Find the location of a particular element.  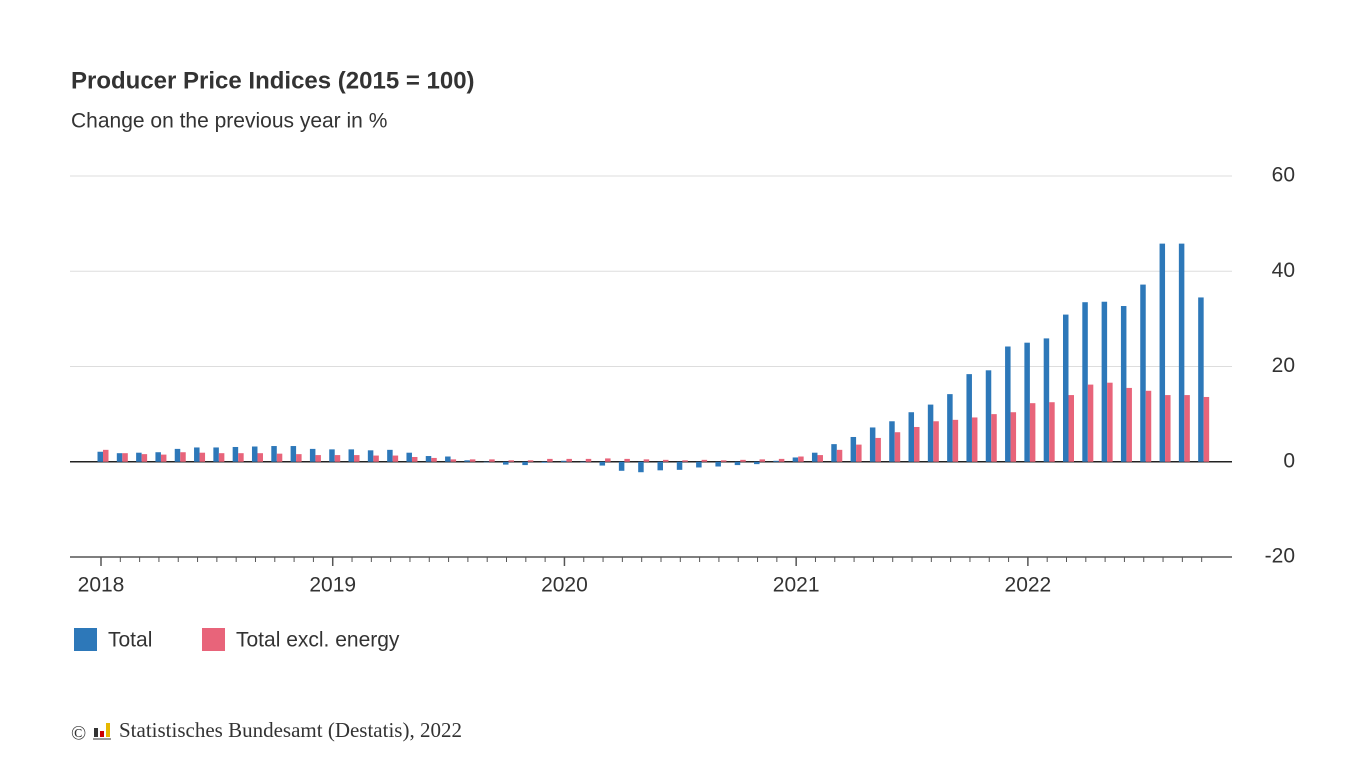

logo-base is located at coordinates (102, 739).